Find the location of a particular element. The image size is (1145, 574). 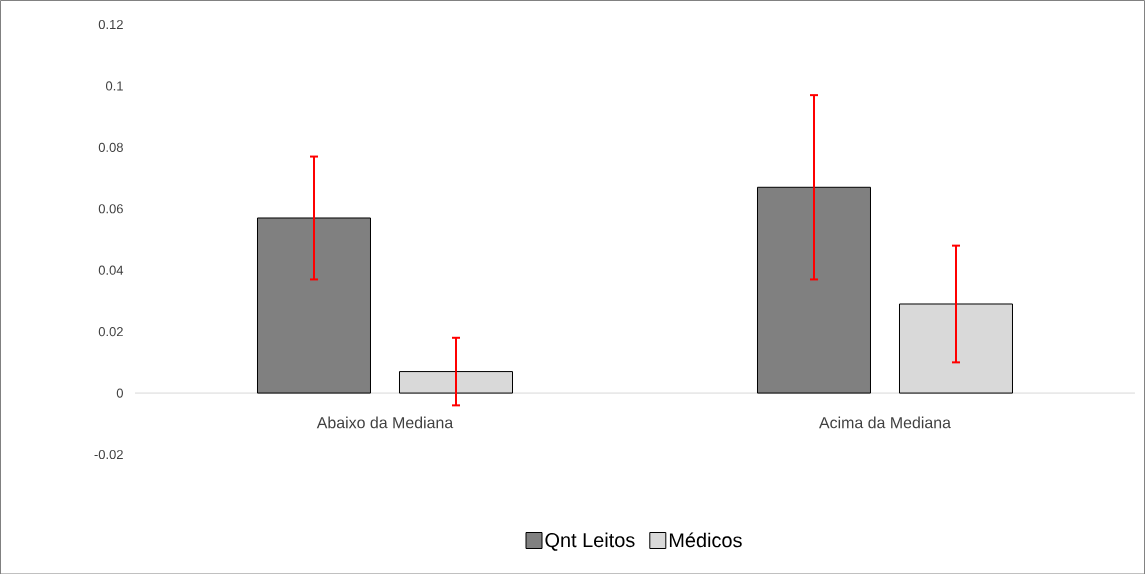

y-tick-label: 0.06 is located at coordinates (110, 208).